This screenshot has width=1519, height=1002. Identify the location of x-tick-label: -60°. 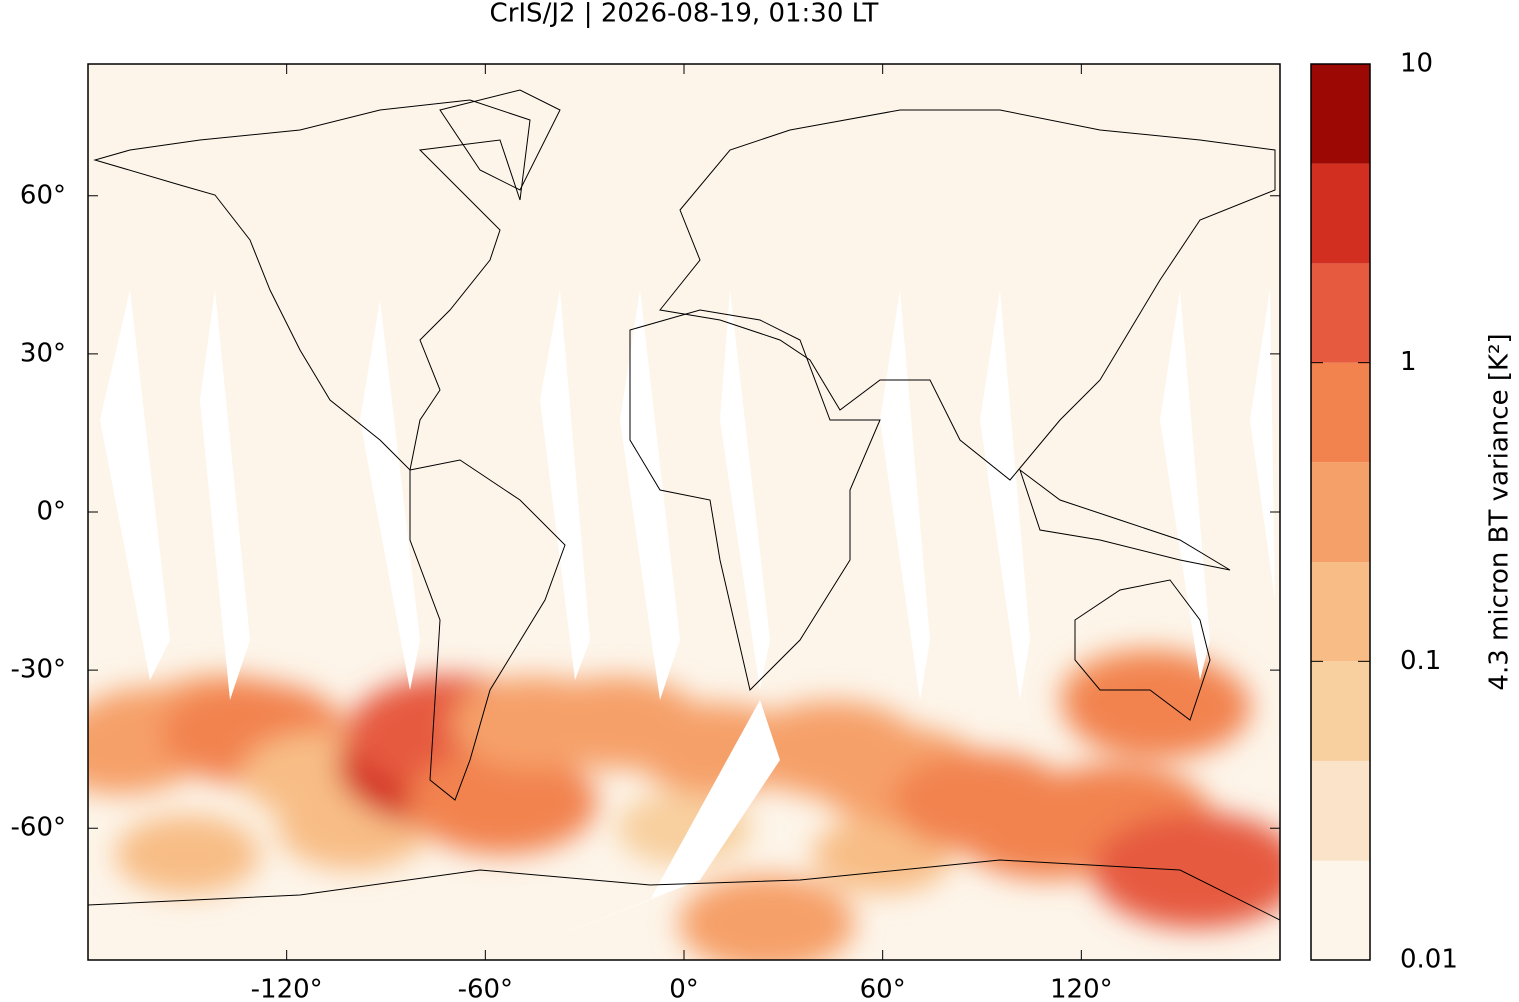
(485, 988).